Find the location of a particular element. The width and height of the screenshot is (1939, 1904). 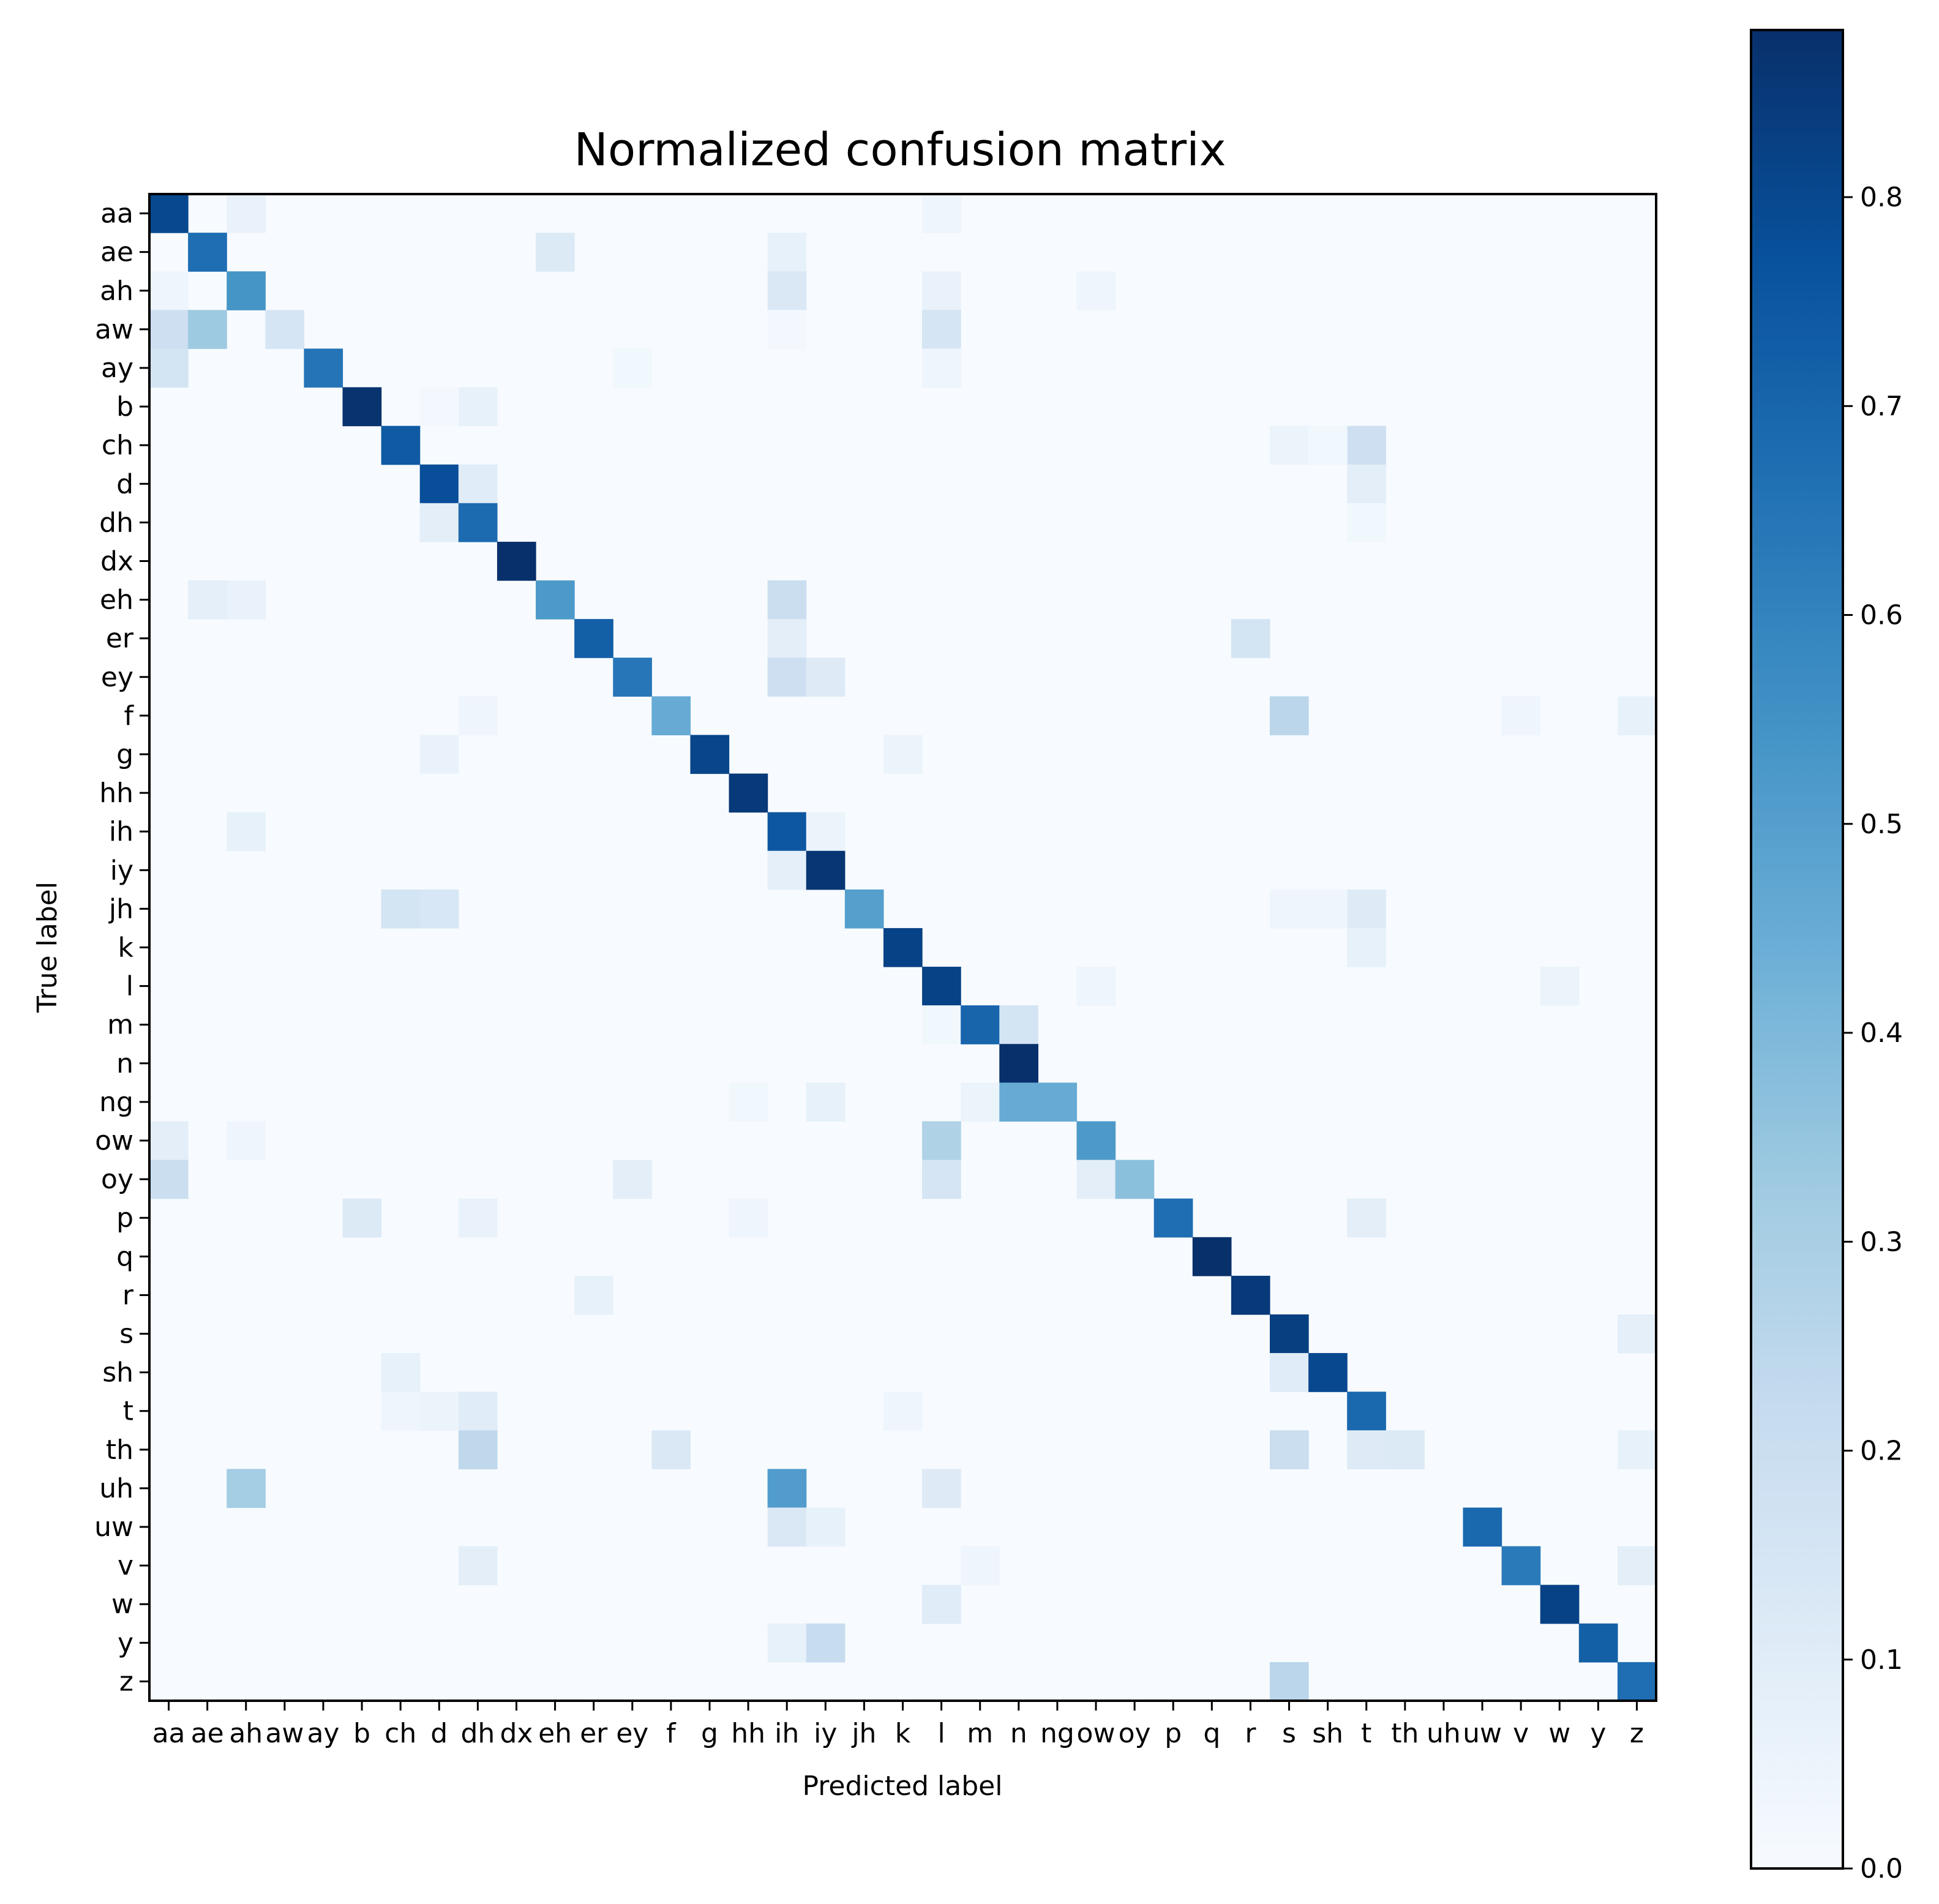

heatmap-cell-ch-sh is located at coordinates (1328, 445).